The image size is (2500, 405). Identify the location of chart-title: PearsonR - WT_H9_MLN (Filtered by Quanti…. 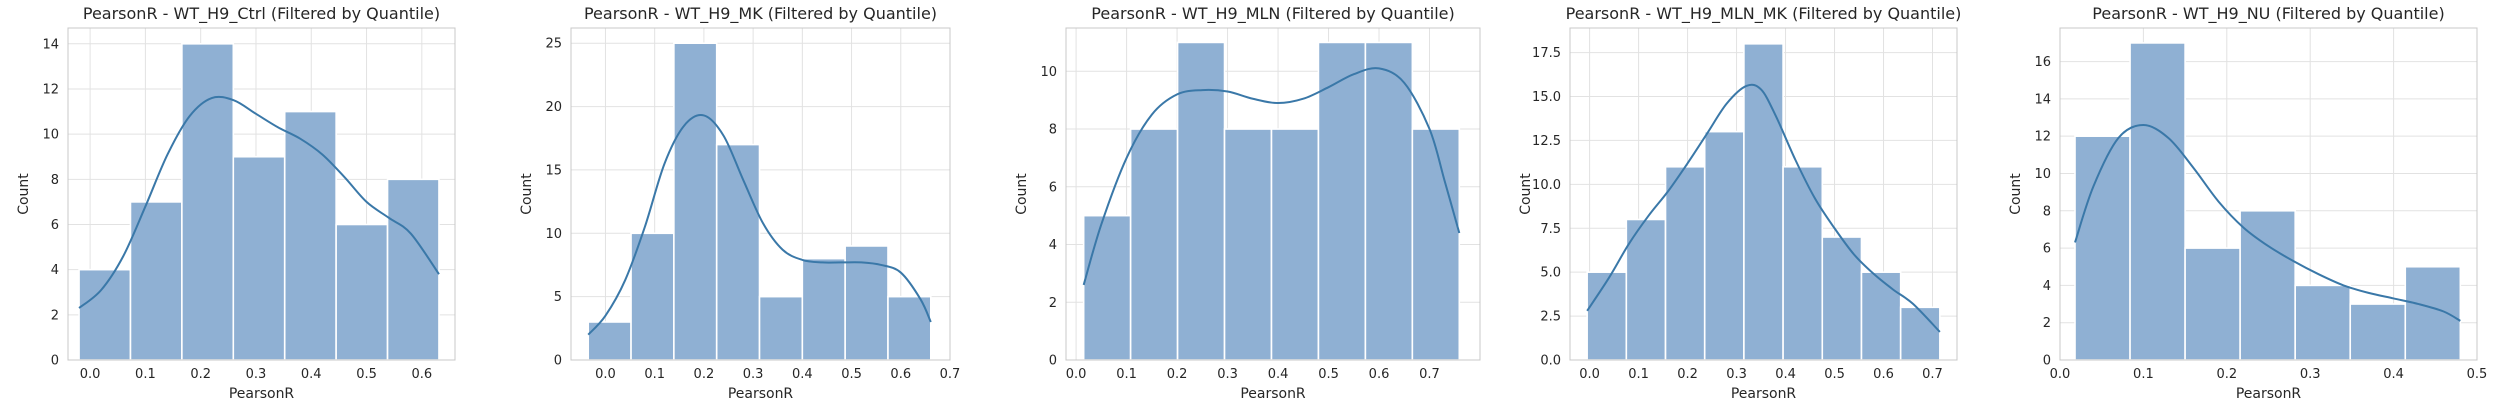
(1272, 14).